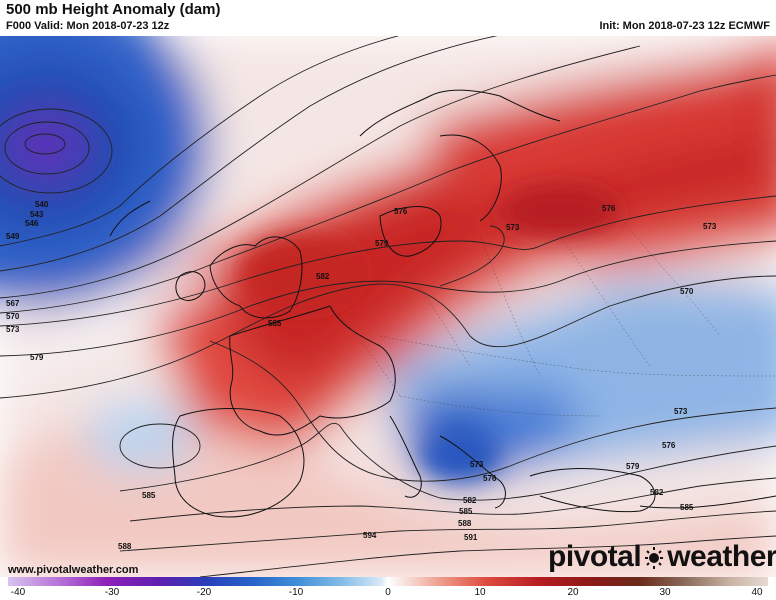  What do you see at coordinates (112, 592) in the screenshot?
I see `colorbar-tick: -30` at bounding box center [112, 592].